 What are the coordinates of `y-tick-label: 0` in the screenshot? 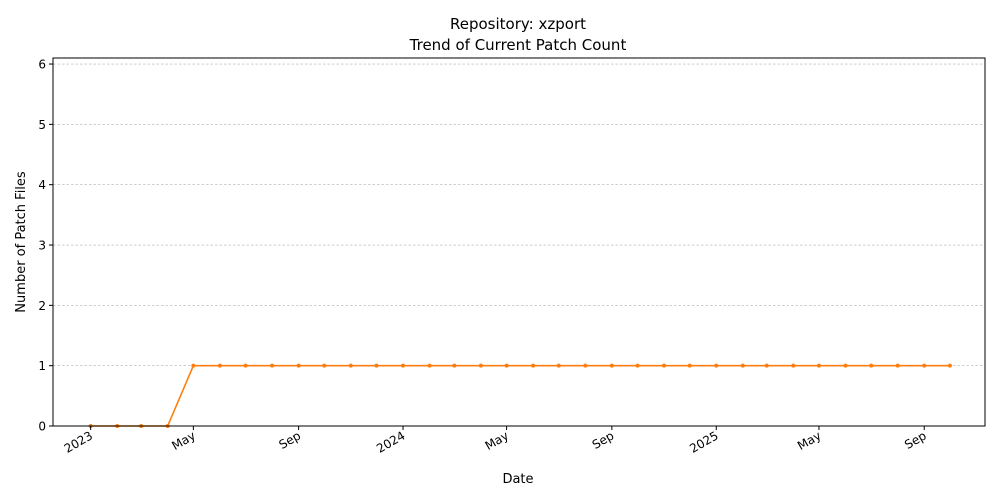 It's located at (42, 427).